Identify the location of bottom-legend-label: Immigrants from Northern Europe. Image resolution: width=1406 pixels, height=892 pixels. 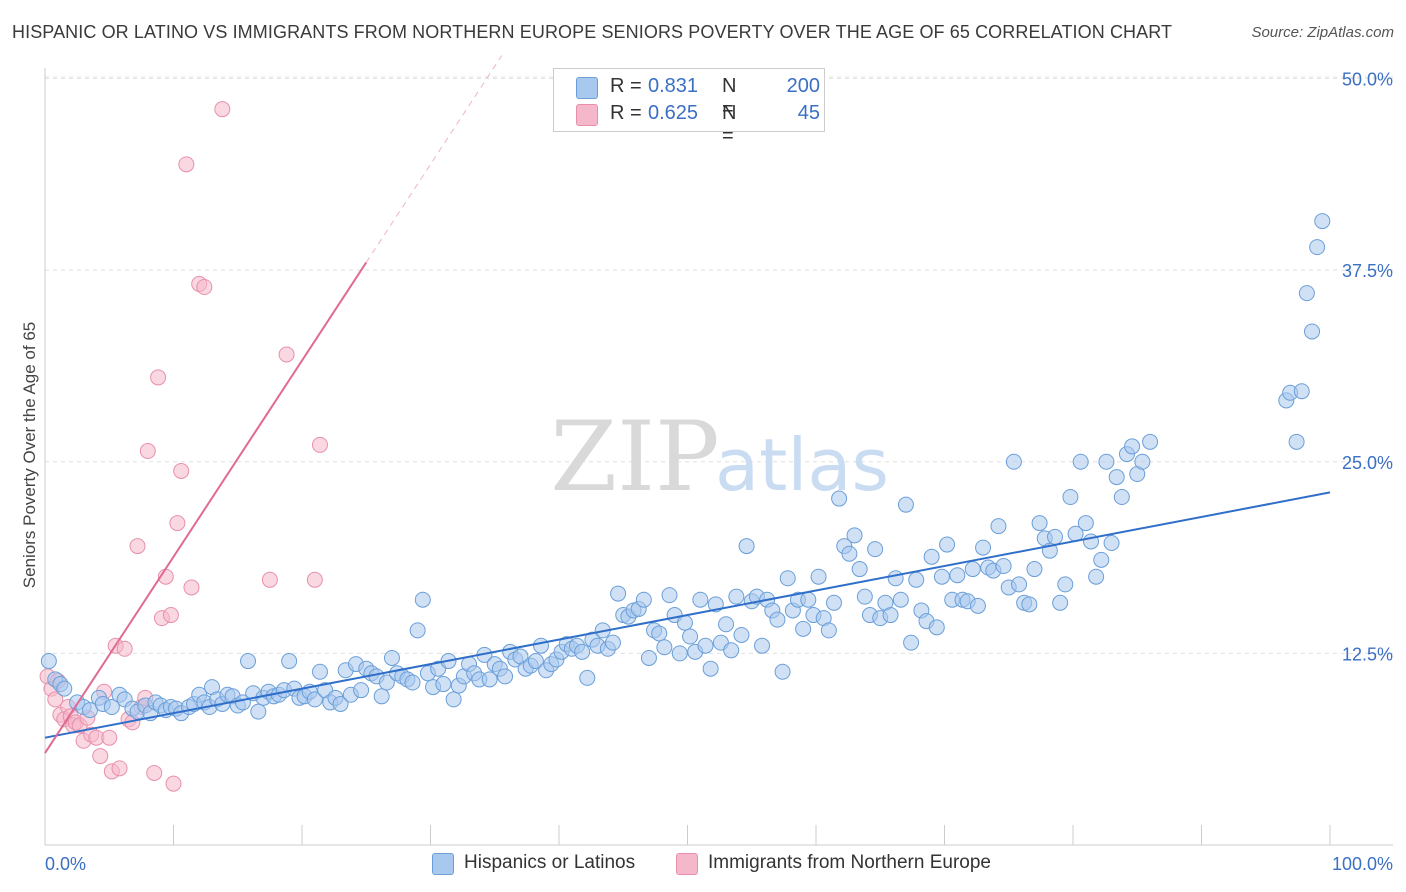
(849, 862).